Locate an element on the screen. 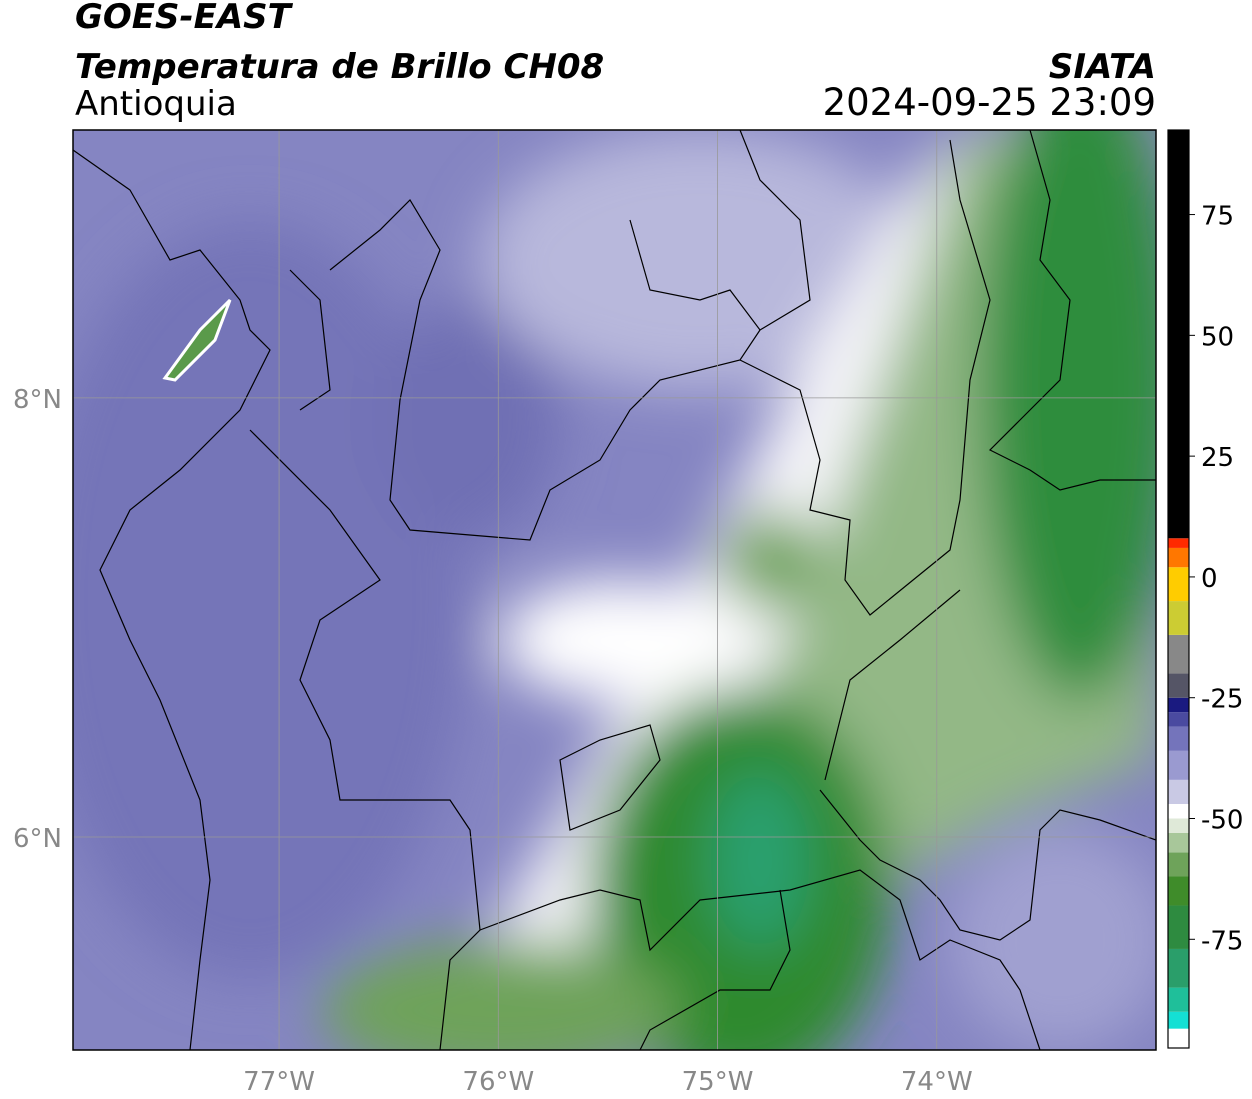 This screenshot has width=1252, height=1099. colorbar-tick-label: 50 is located at coordinates (1217, 337).